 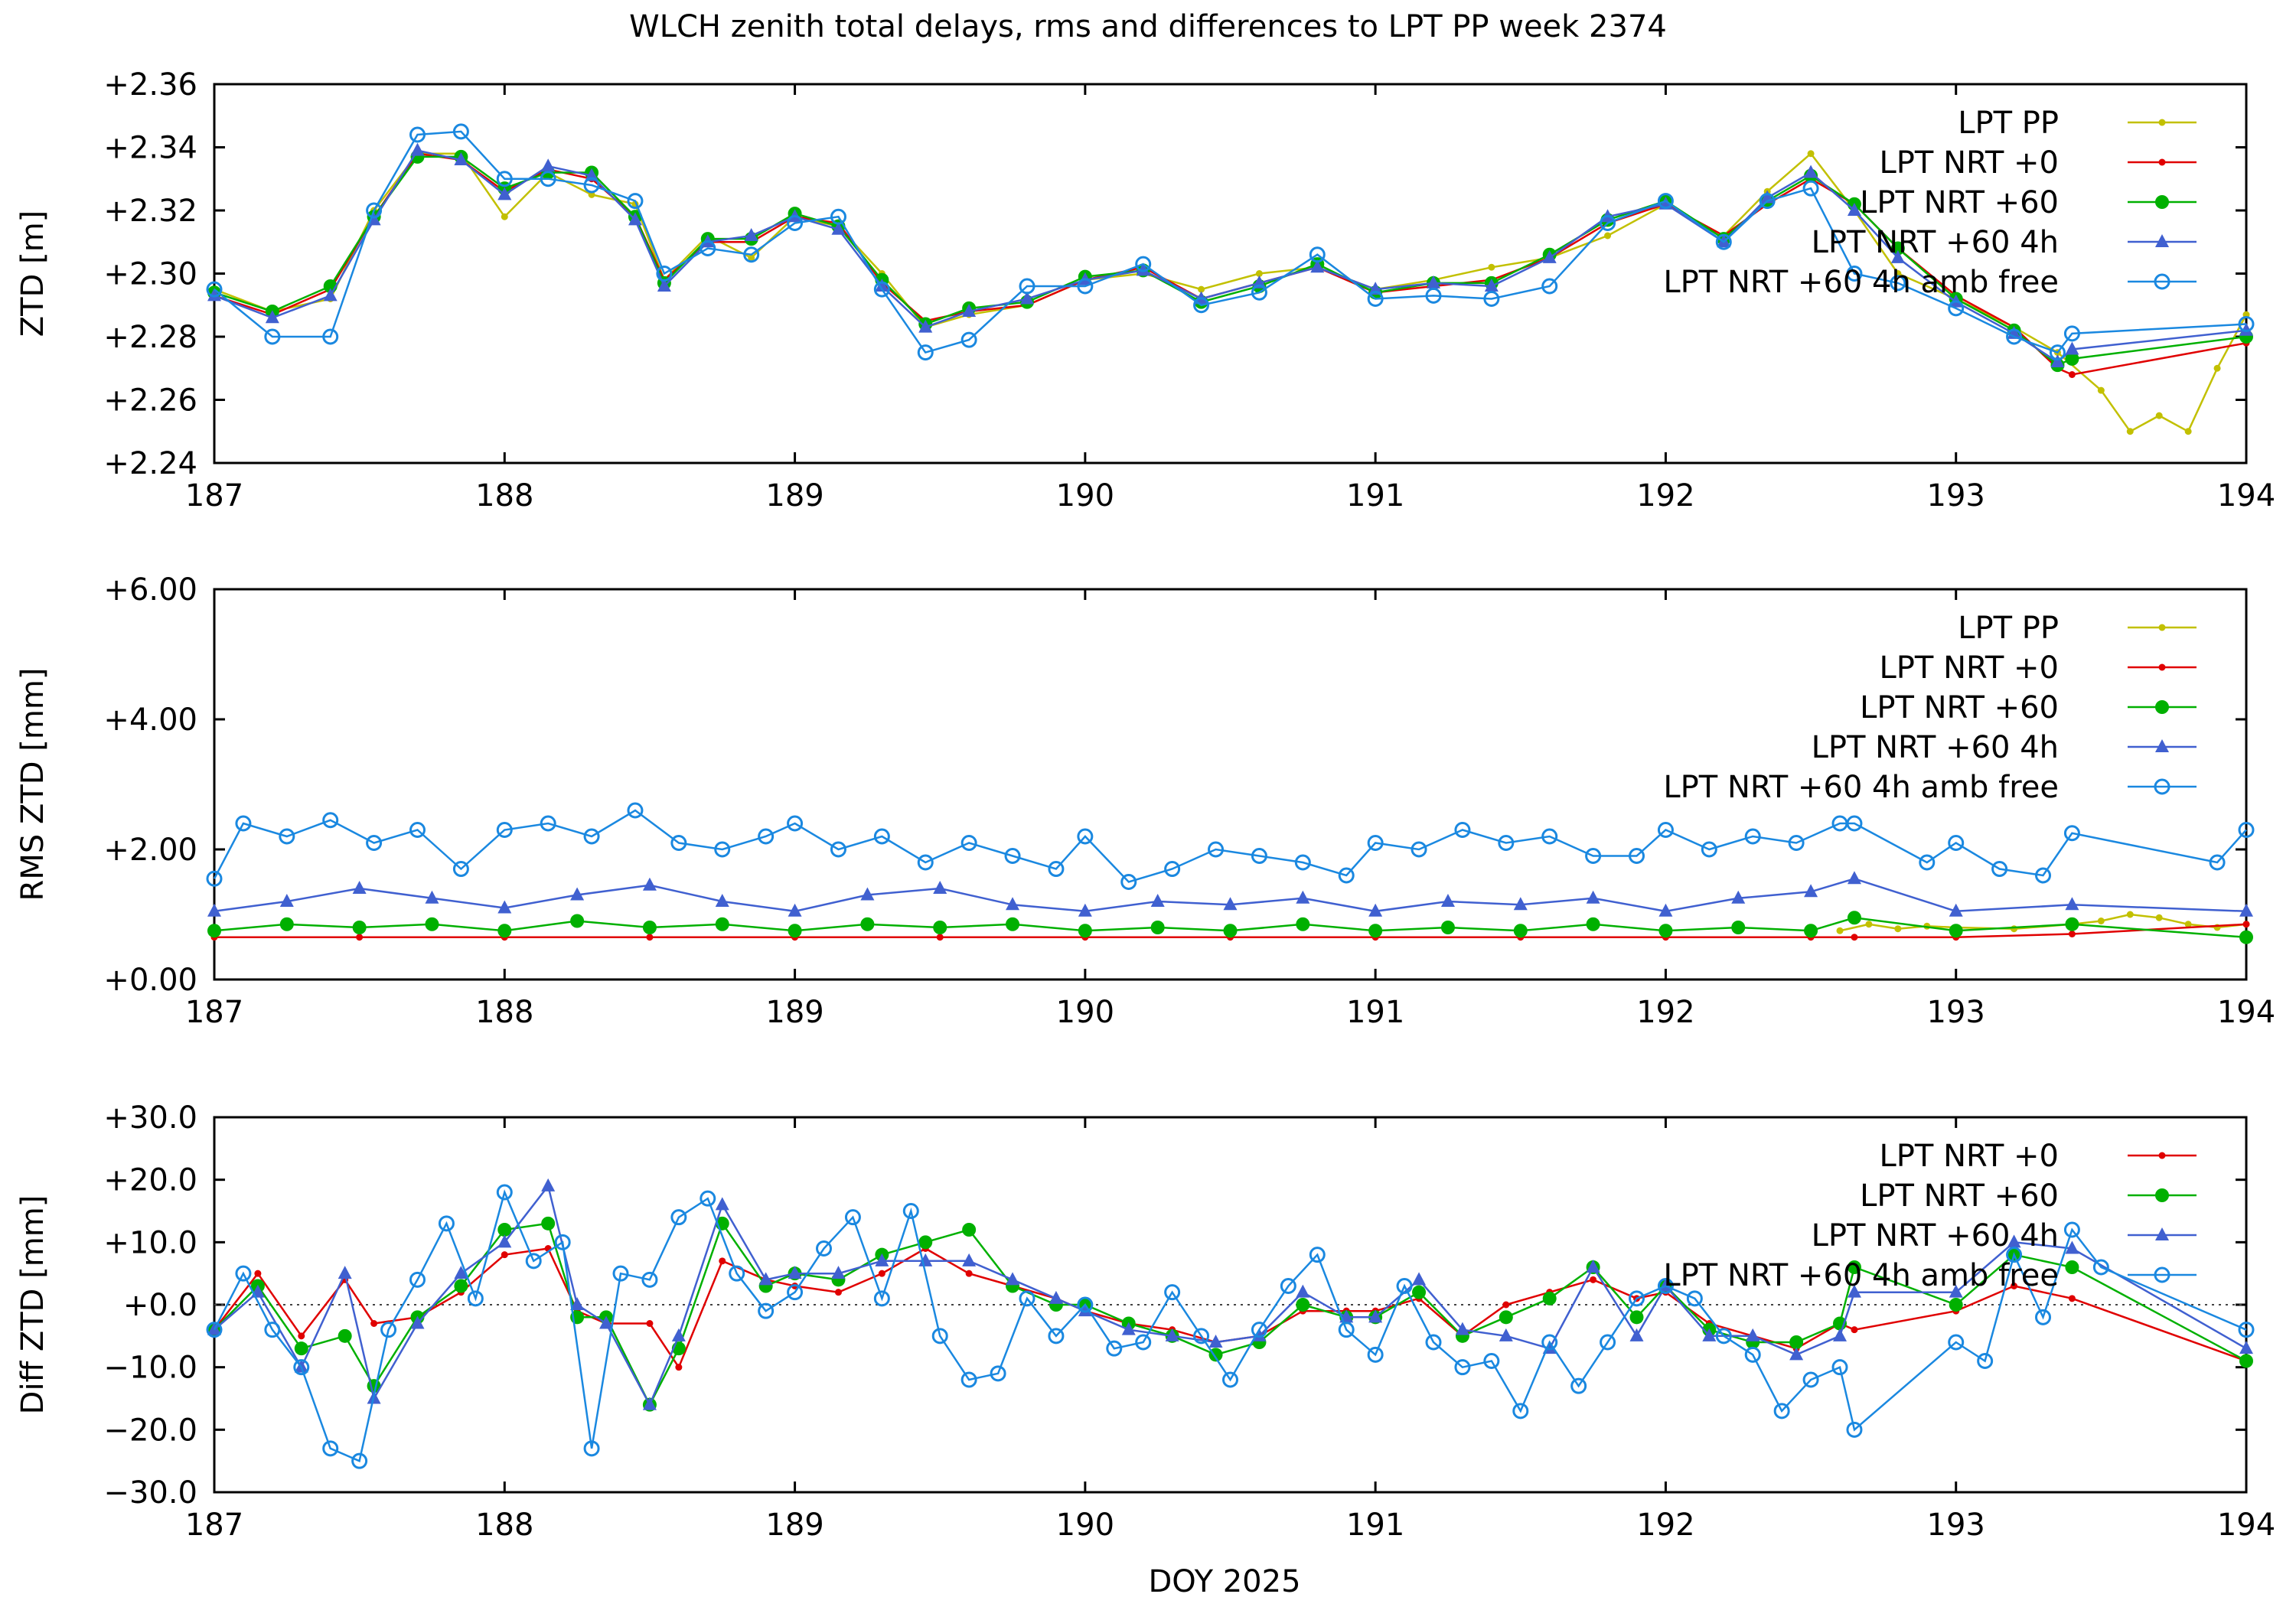 I want to click on rms-legend-label-lpt-nrt-60-4h: LPT NRT +60 4h, so click(x=1935, y=747).